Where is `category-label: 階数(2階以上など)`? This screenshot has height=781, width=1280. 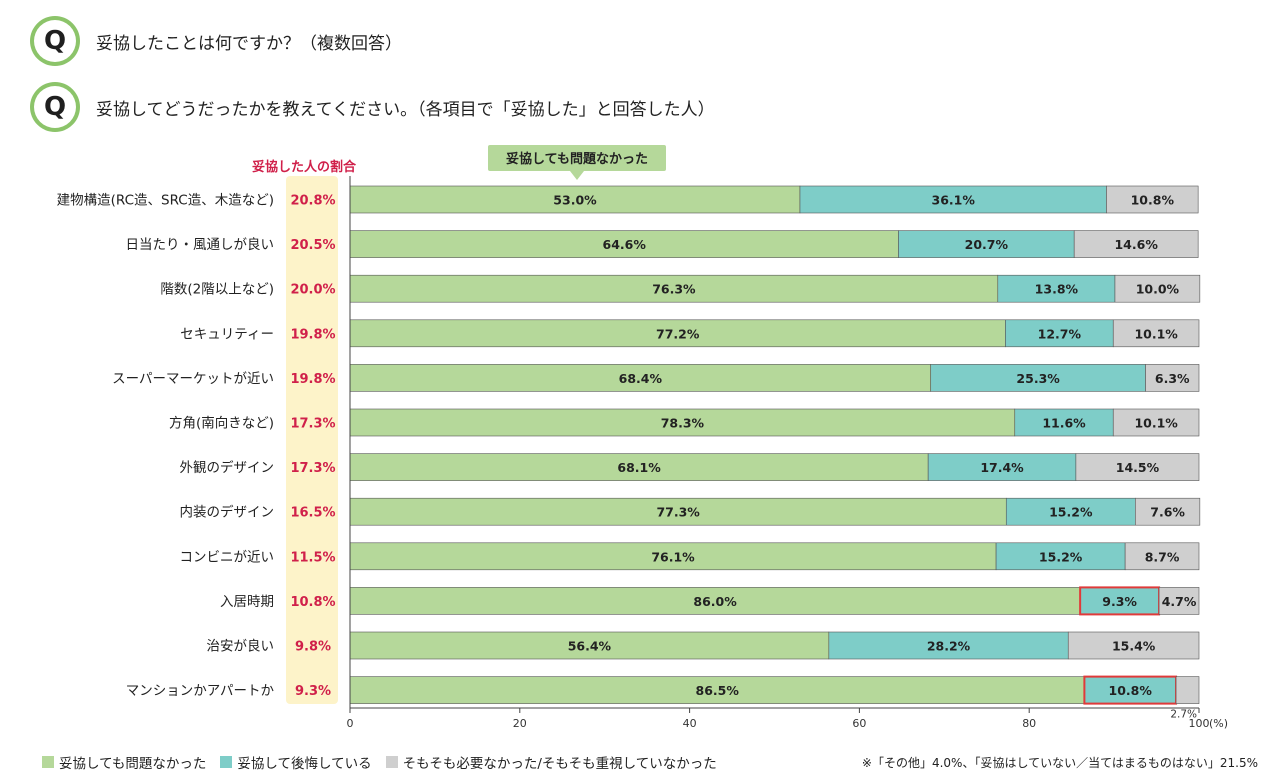 category-label: 階数(2階以上など) is located at coordinates (217, 290).